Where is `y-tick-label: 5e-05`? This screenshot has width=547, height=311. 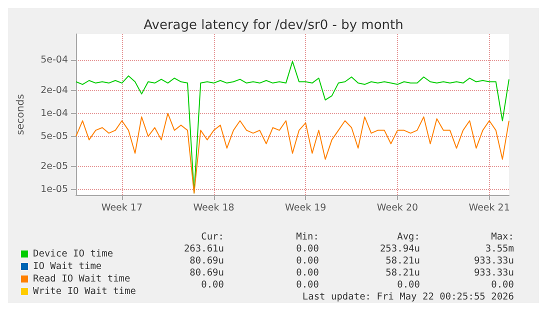 y-tick-label: 5e-05 is located at coordinates (54, 136).